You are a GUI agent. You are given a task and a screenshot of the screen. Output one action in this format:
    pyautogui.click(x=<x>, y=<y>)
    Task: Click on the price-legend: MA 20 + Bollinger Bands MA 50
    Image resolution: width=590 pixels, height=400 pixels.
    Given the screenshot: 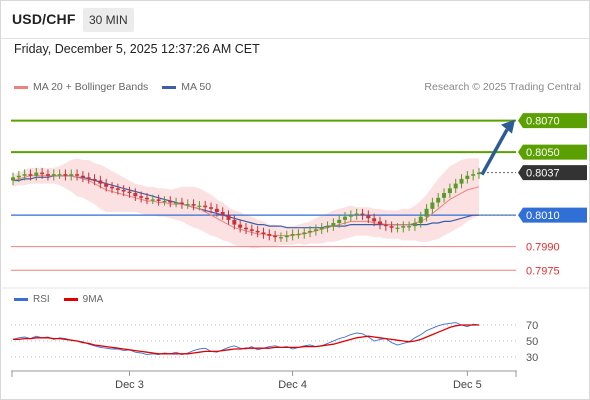 What is the action you would take?
    pyautogui.click(x=112, y=87)
    